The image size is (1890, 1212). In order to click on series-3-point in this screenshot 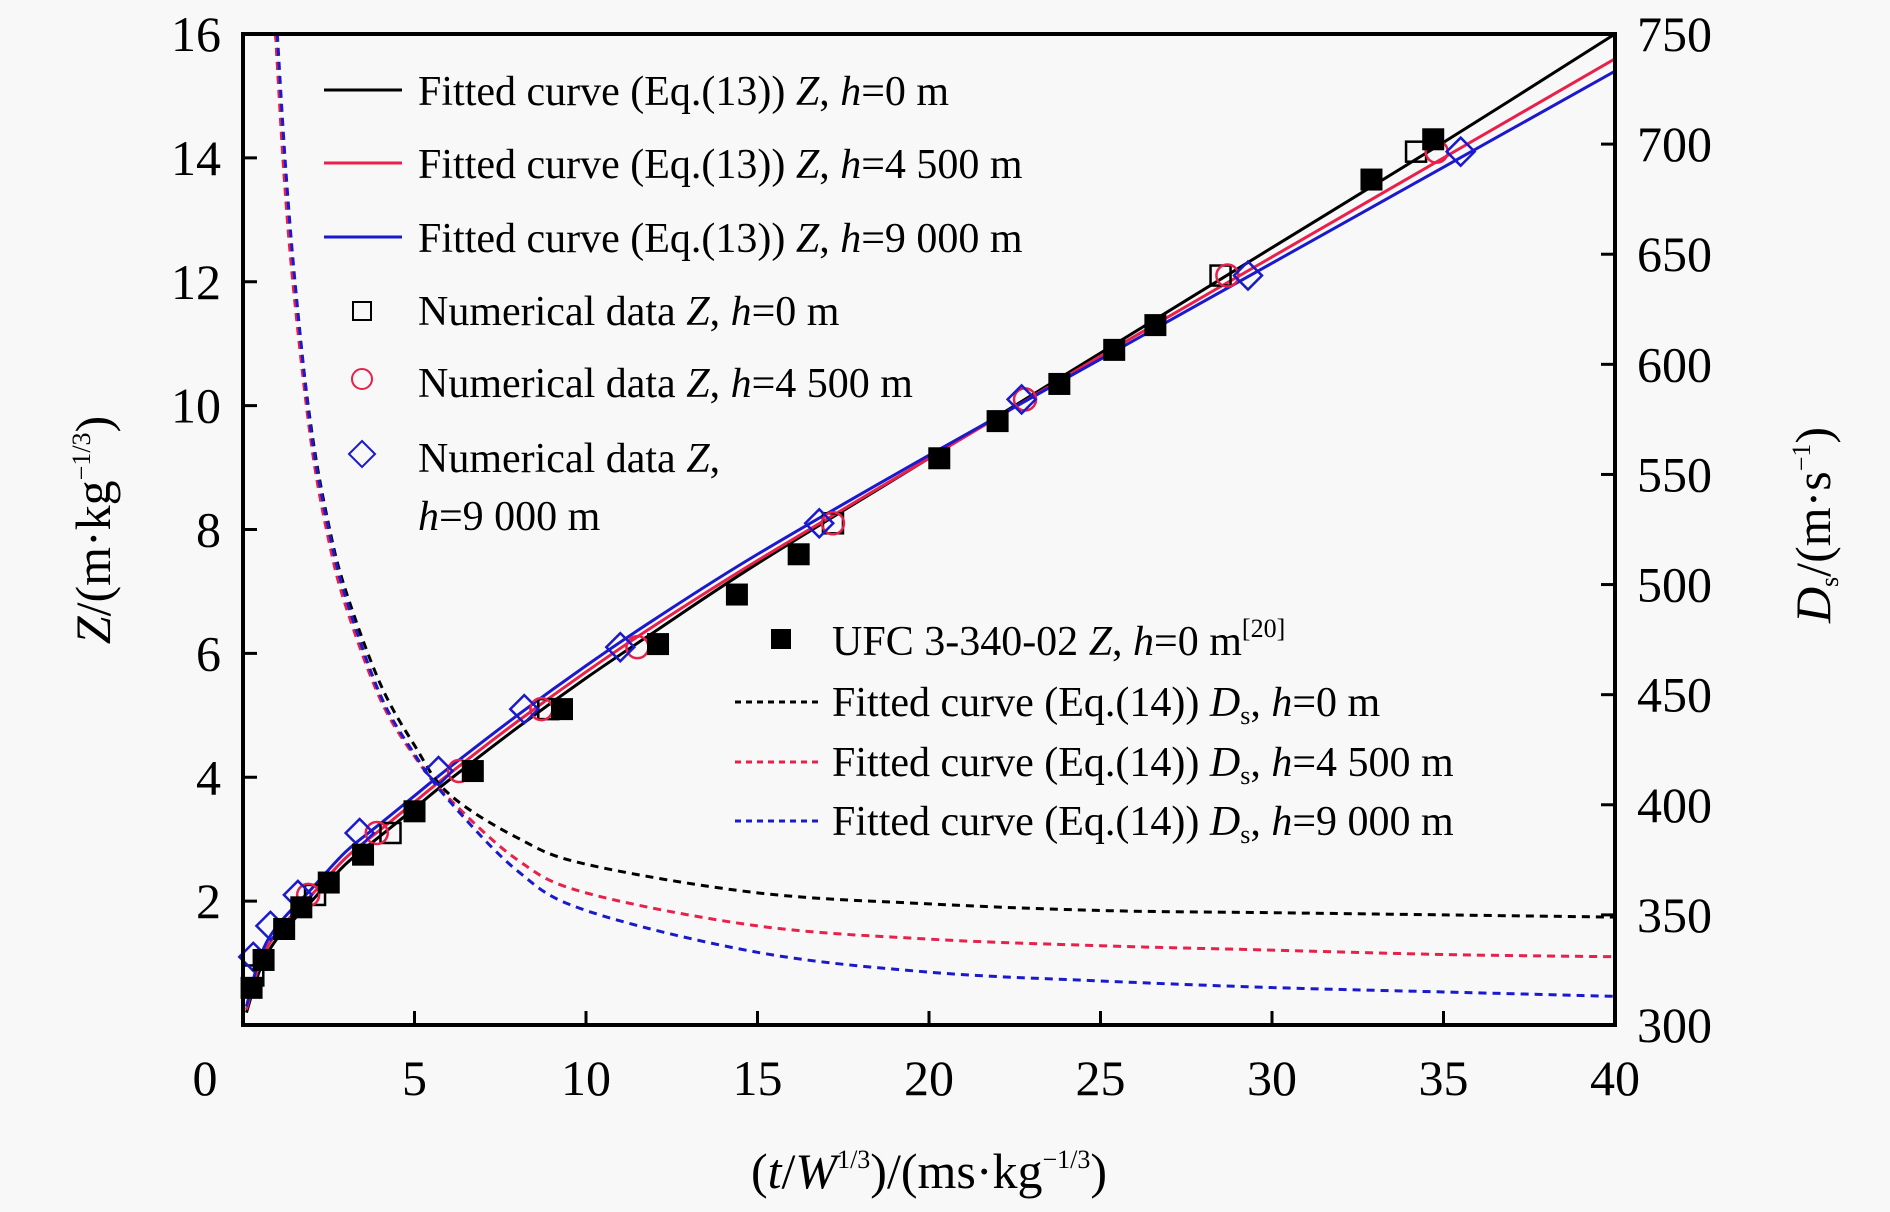, I will do `click(390, 833)`.